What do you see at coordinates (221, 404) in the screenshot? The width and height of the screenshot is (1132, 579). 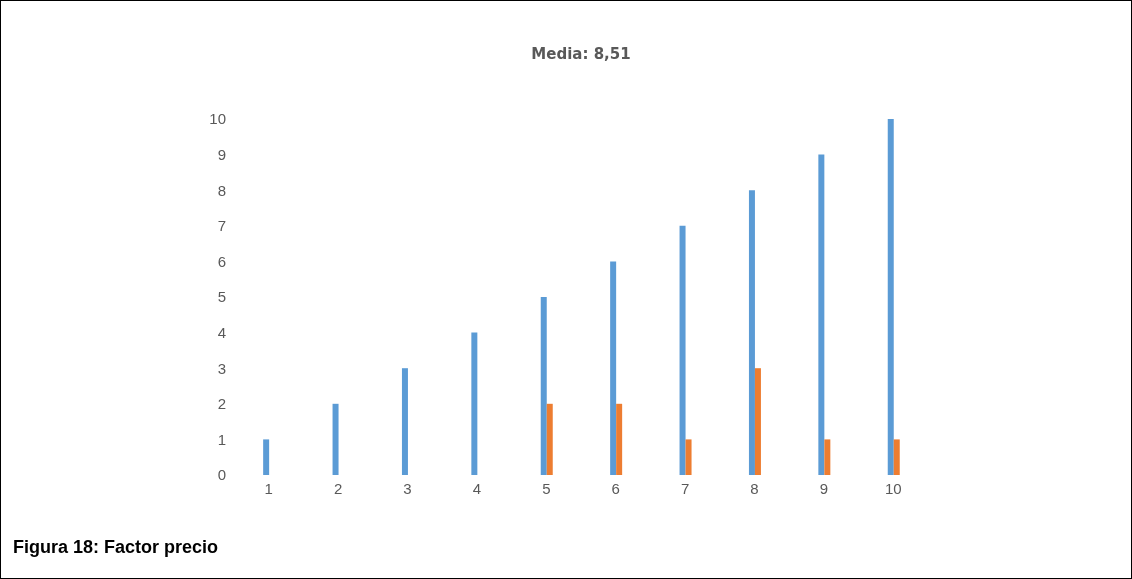 I see `y-tick-label: 2` at bounding box center [221, 404].